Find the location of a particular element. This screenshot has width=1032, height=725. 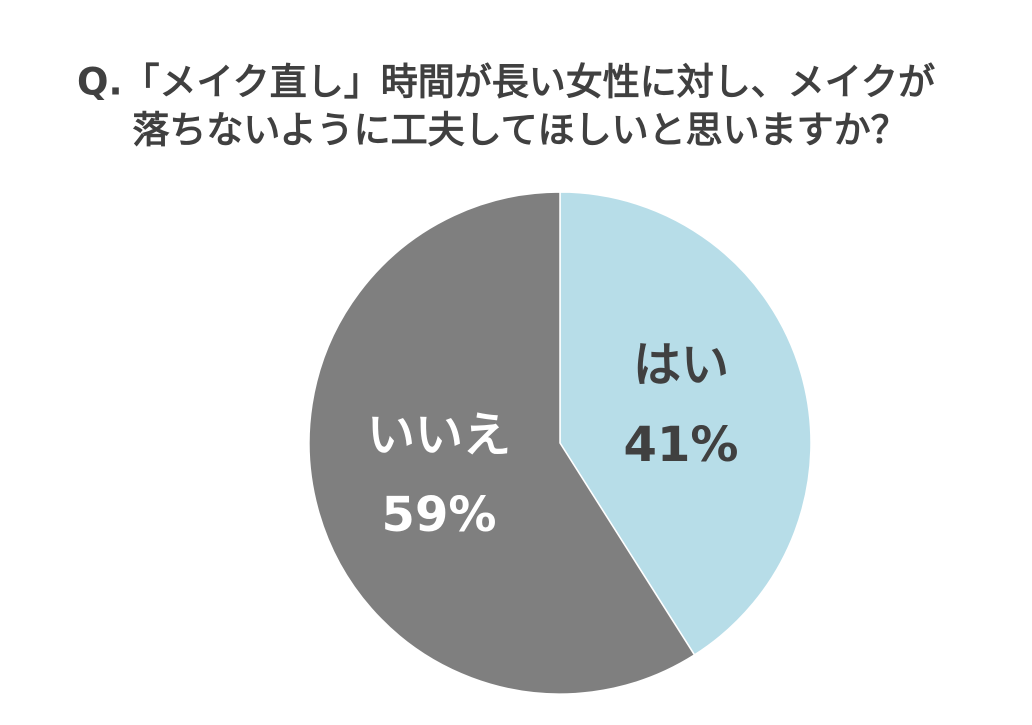

slice-value-label: 41% is located at coordinates (681, 445).